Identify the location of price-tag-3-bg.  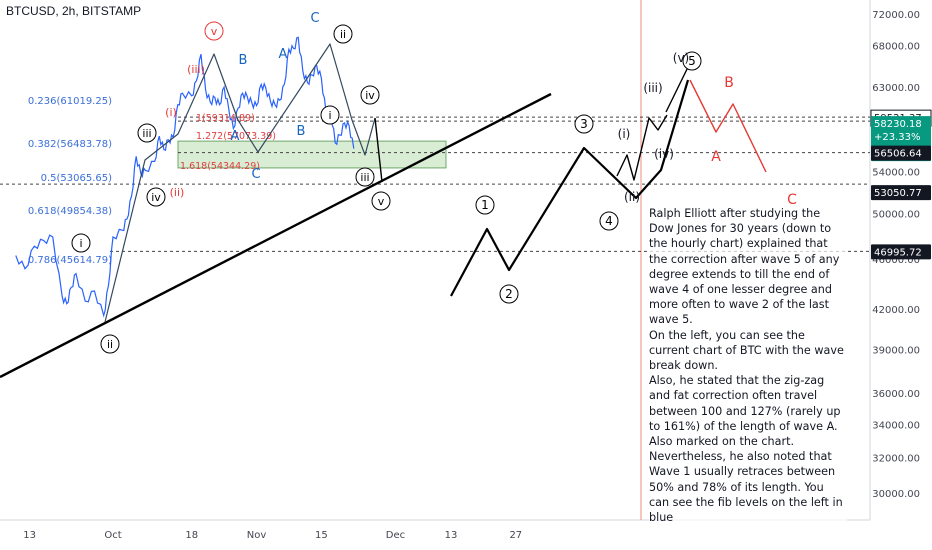
(901, 153).